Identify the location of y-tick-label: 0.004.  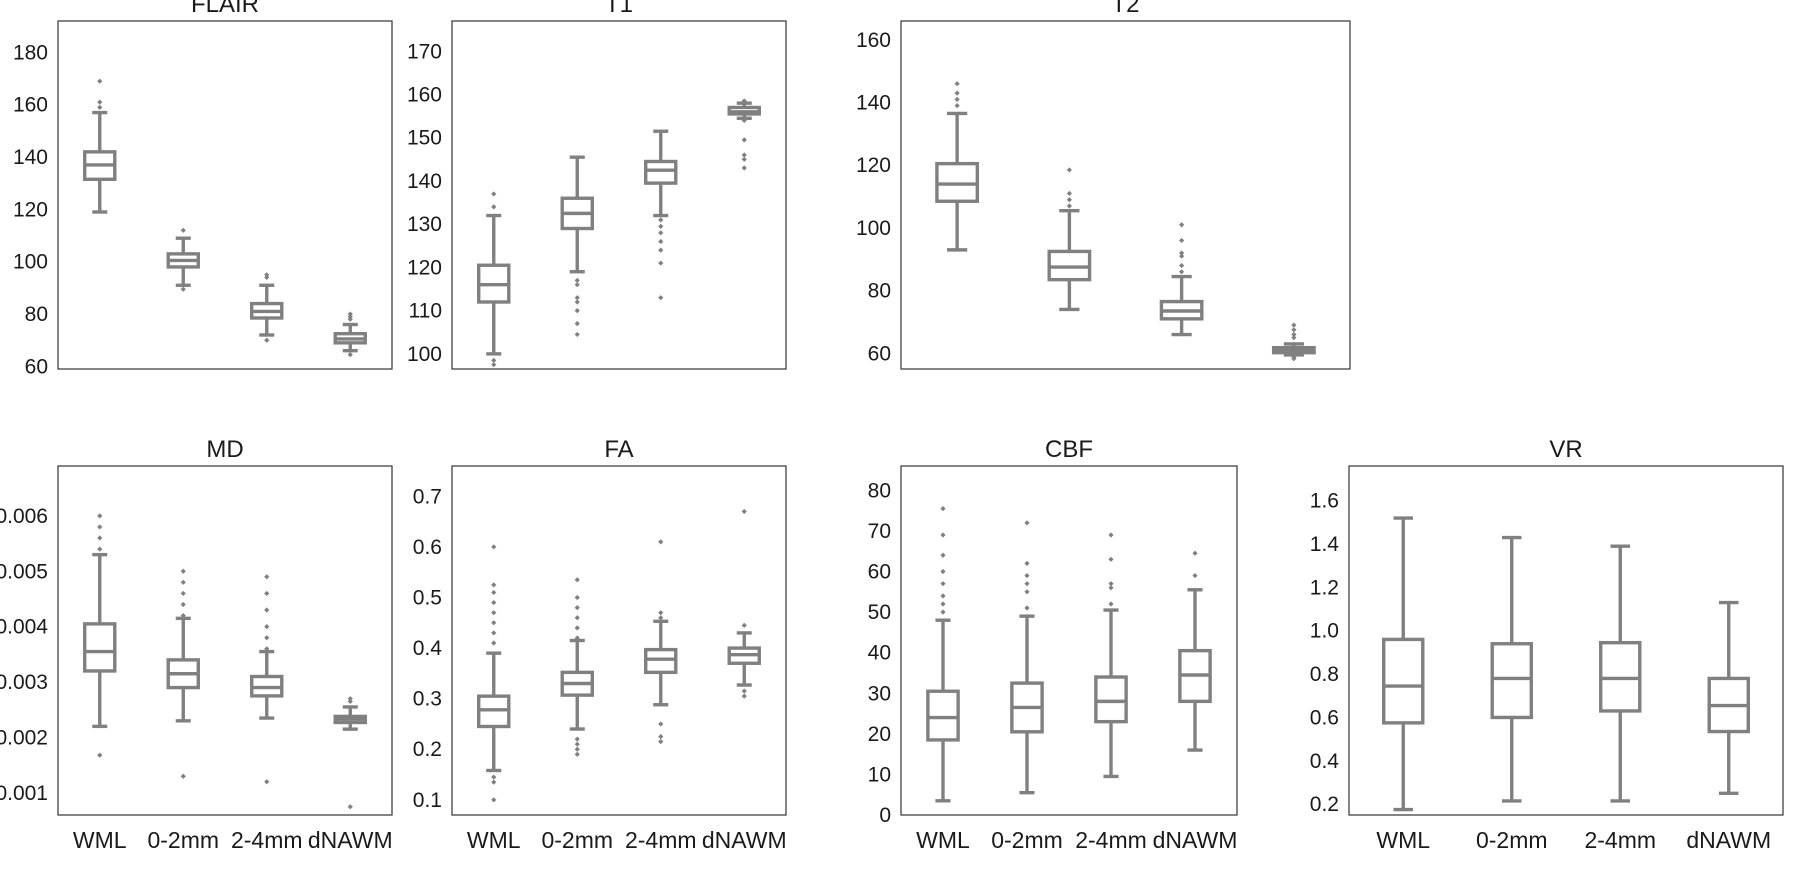
(24, 627).